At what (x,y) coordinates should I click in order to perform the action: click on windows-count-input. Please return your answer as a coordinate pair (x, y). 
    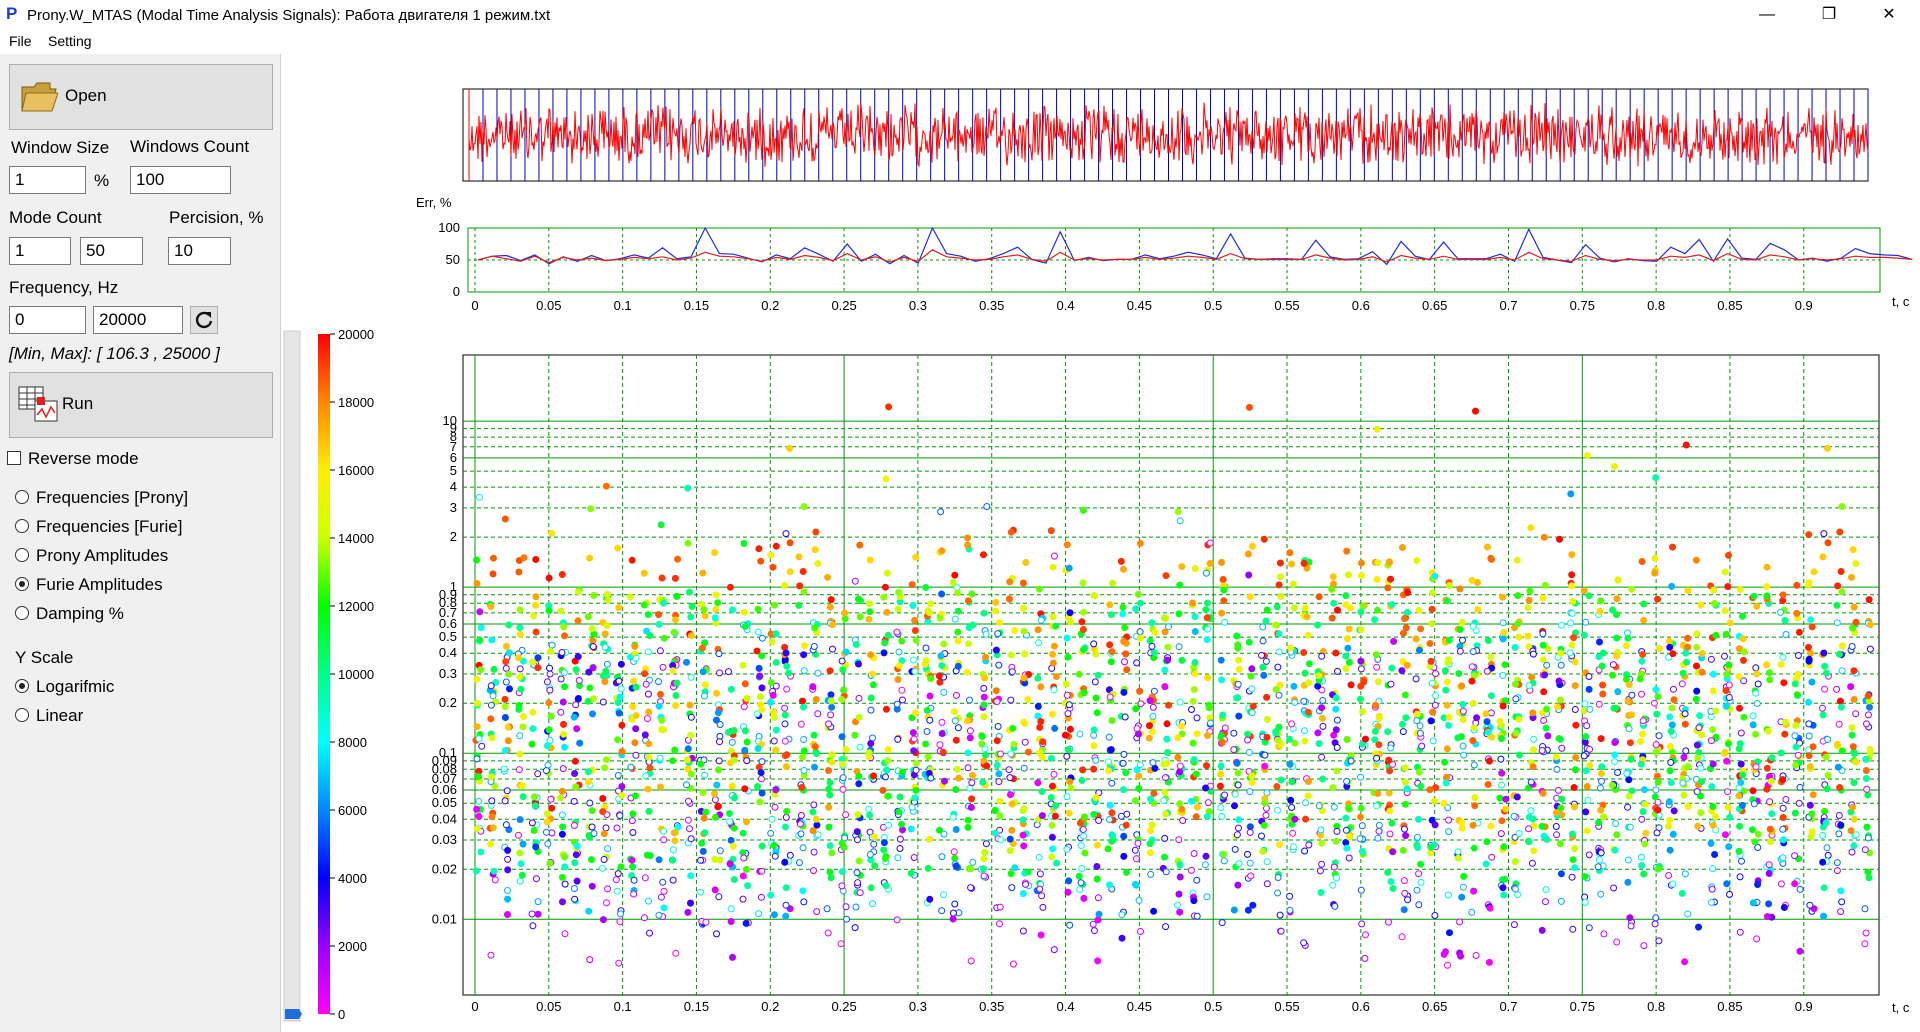
    Looking at the image, I should click on (180, 180).